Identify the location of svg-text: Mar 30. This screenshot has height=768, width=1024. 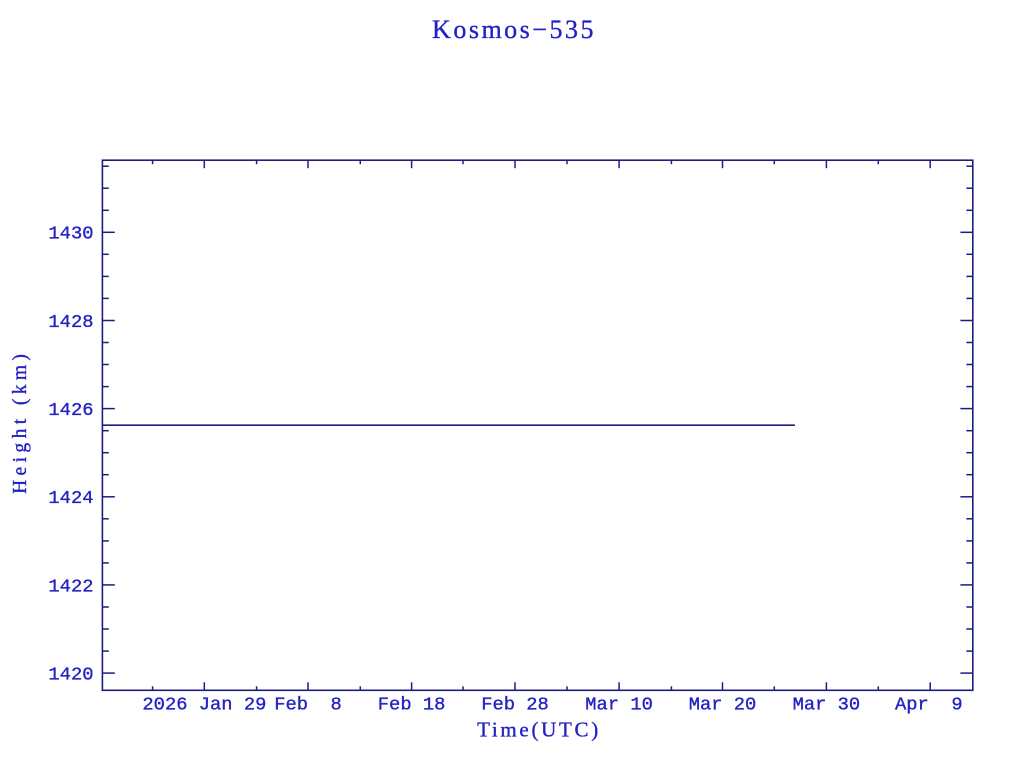
(827, 705).